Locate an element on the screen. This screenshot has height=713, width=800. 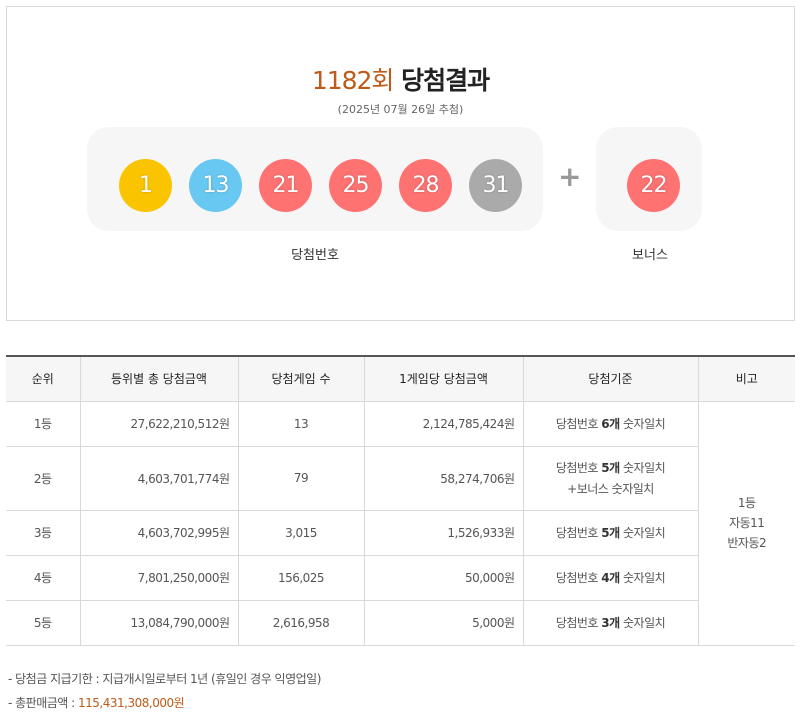
criteria-count: 6개 is located at coordinates (610, 424).